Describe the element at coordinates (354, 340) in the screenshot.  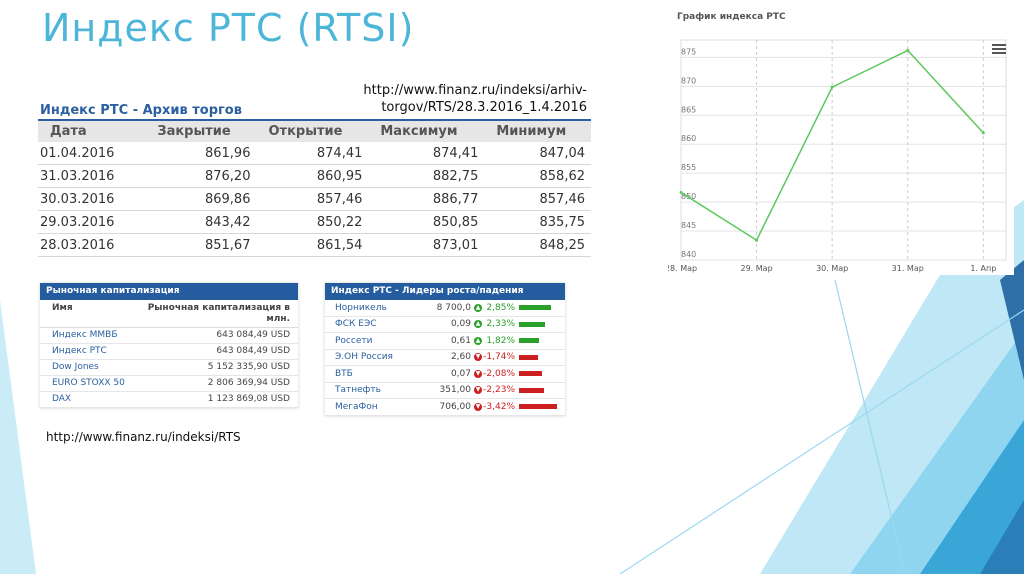
I see `leaders-name-link: Россети` at that location.